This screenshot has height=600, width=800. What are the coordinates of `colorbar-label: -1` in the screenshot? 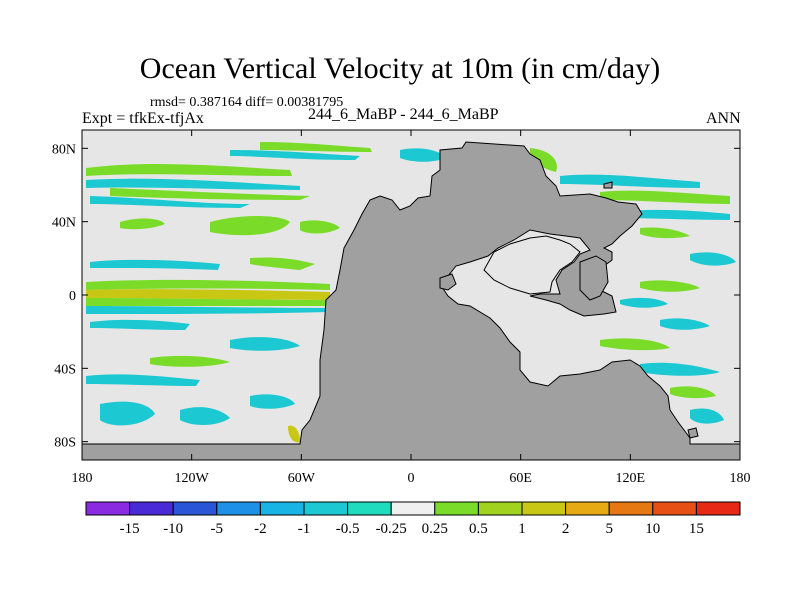 It's located at (304, 529).